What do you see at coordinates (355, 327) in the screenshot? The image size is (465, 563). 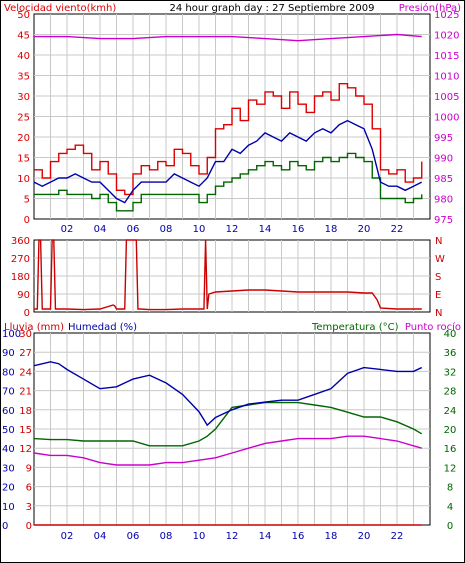 I see `temperature-title: Temperatura (°C)` at bounding box center [355, 327].